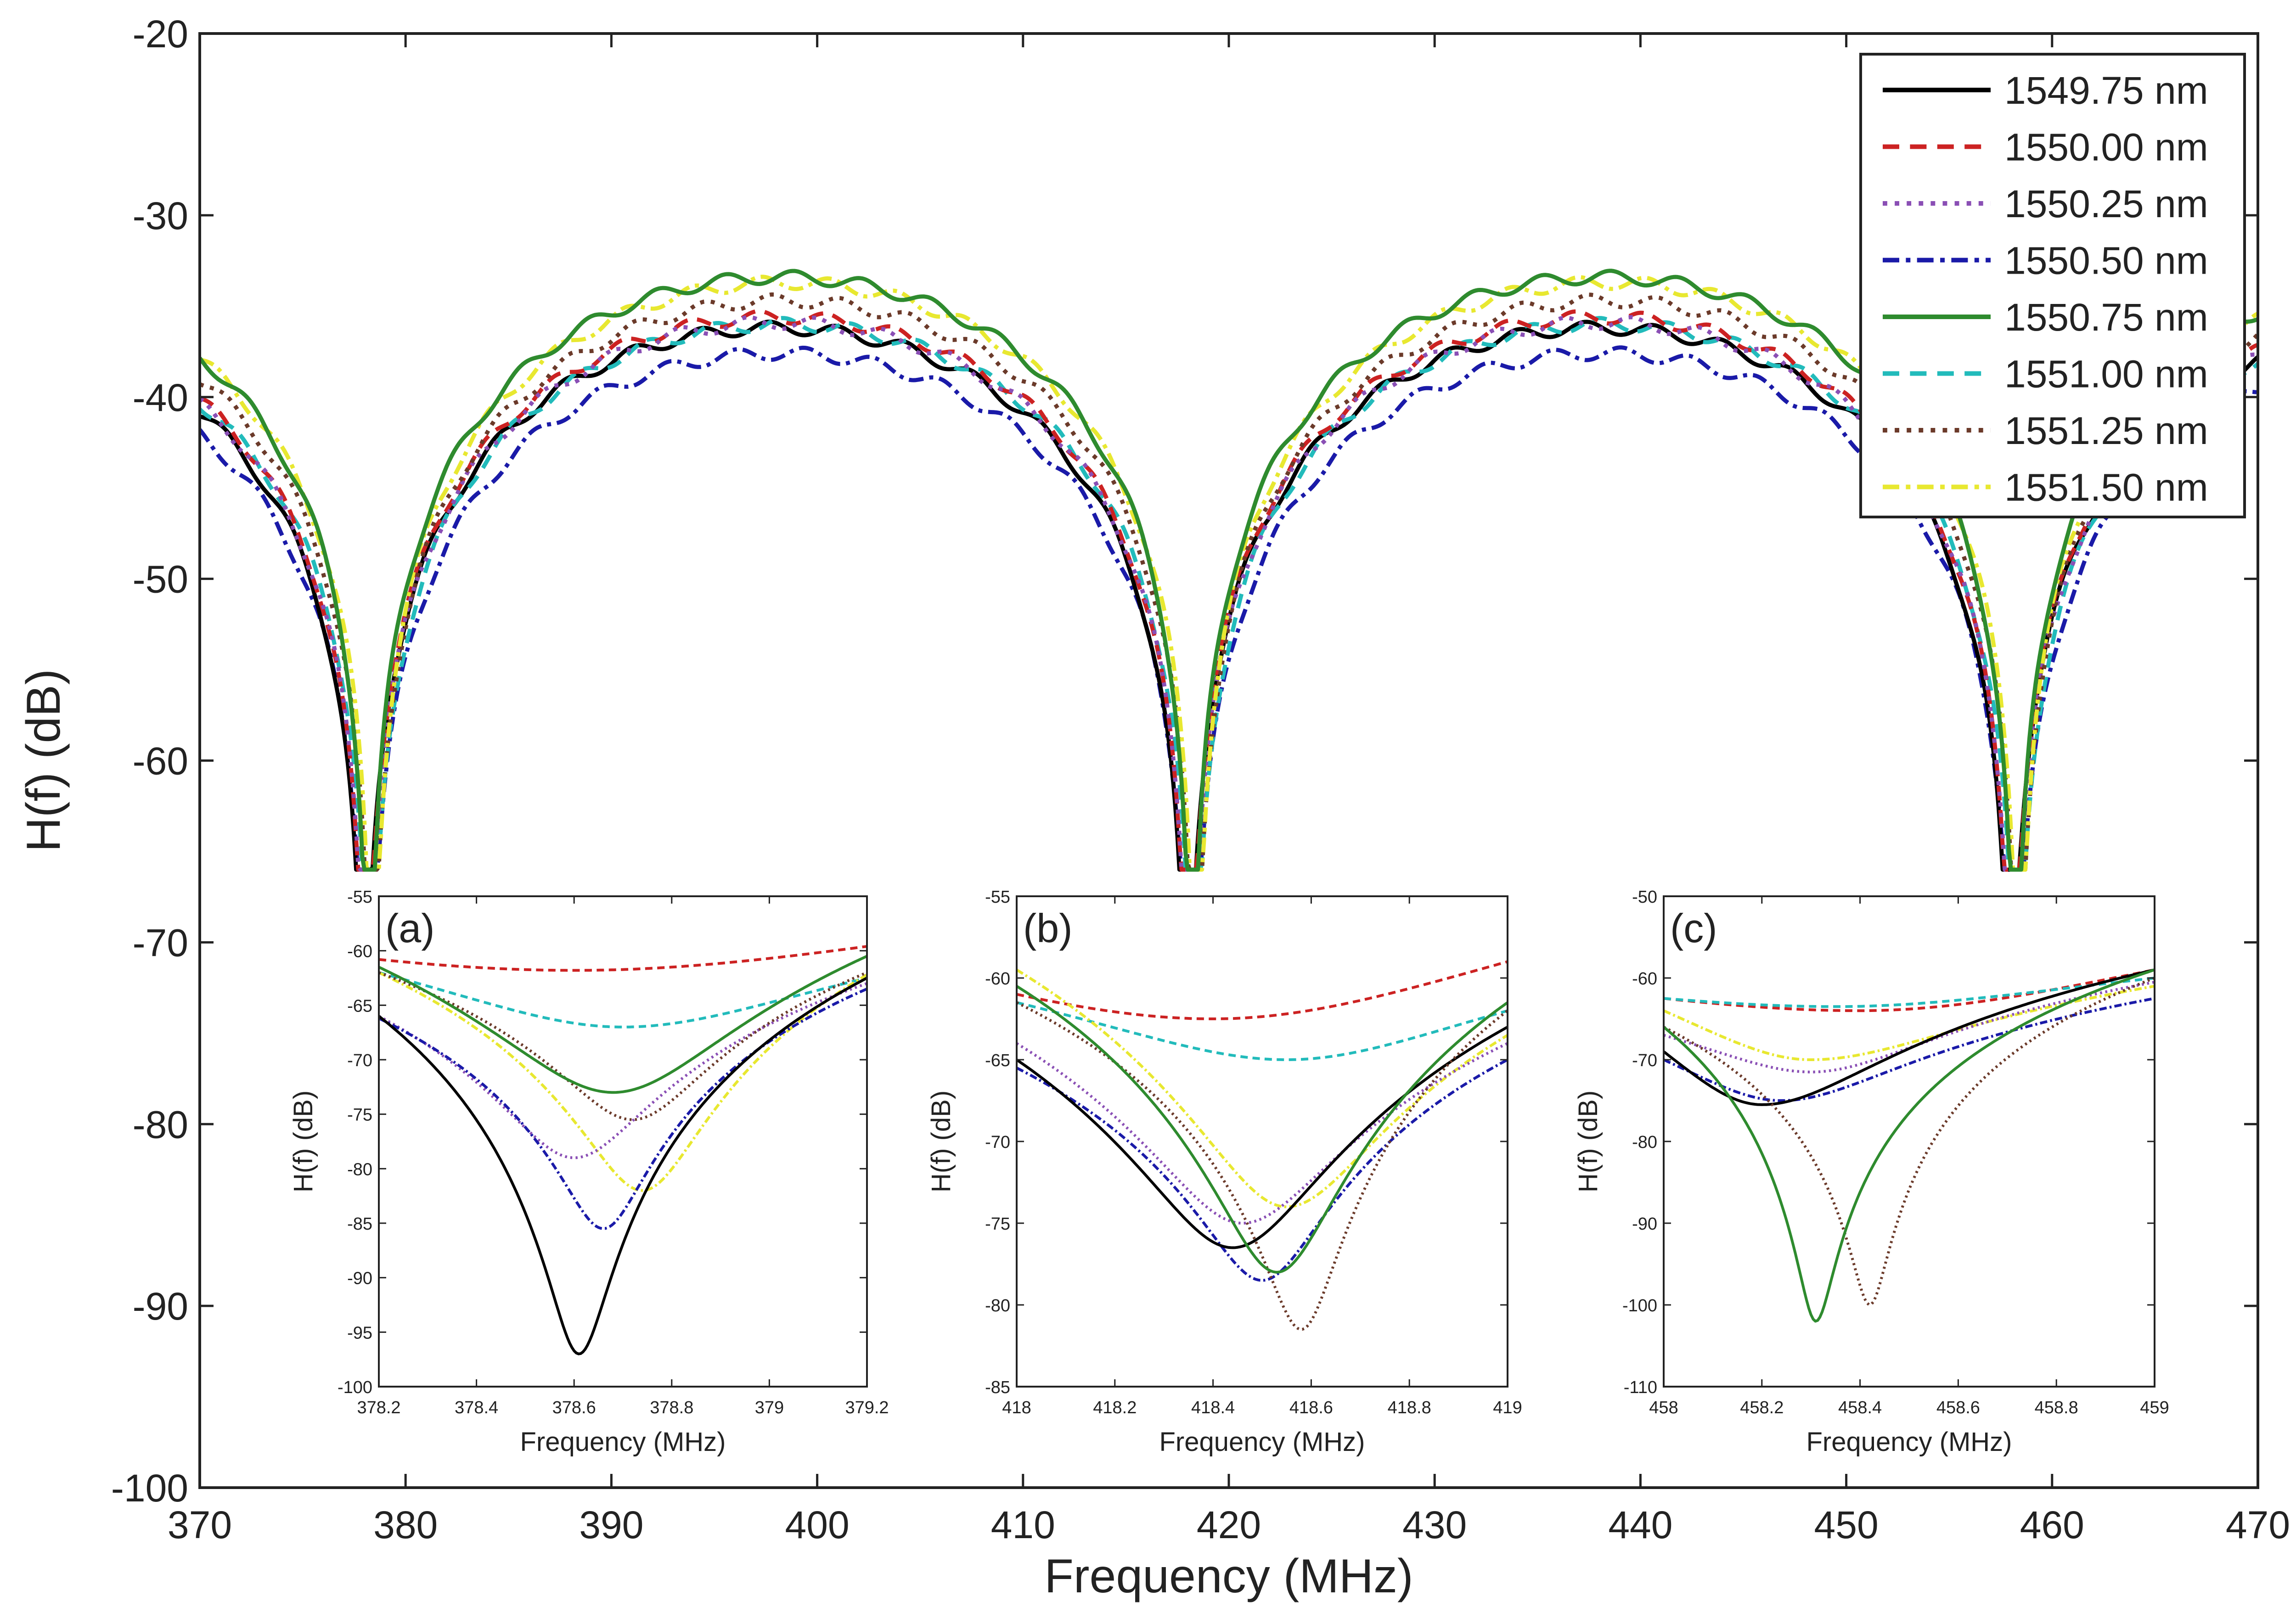 This screenshot has height=1613, width=2296. What do you see at coordinates (1023, 1525) in the screenshot?
I see `main-x-tick-label: 410` at bounding box center [1023, 1525].